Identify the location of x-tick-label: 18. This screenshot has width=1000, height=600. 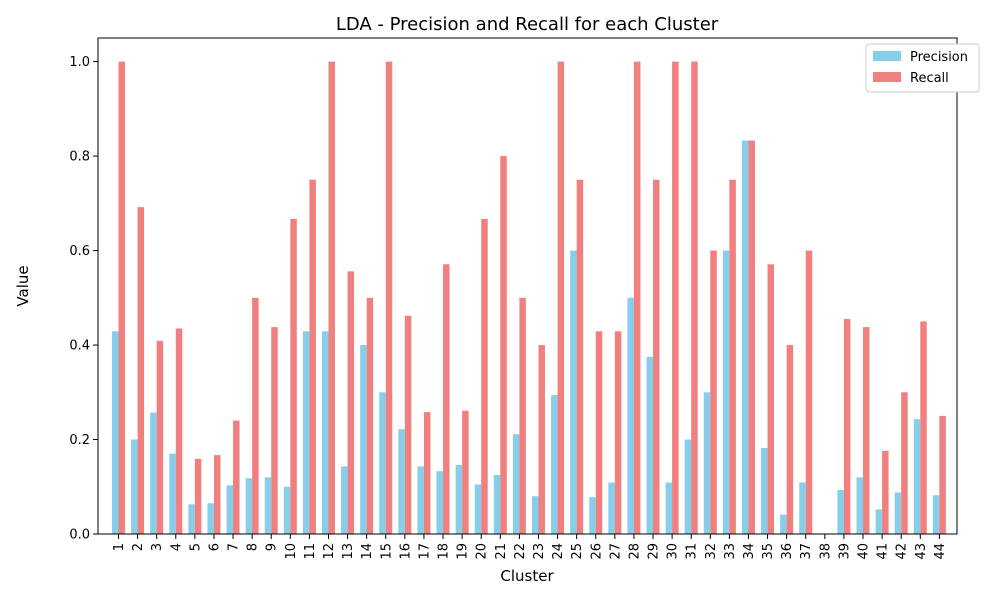
(444, 551).